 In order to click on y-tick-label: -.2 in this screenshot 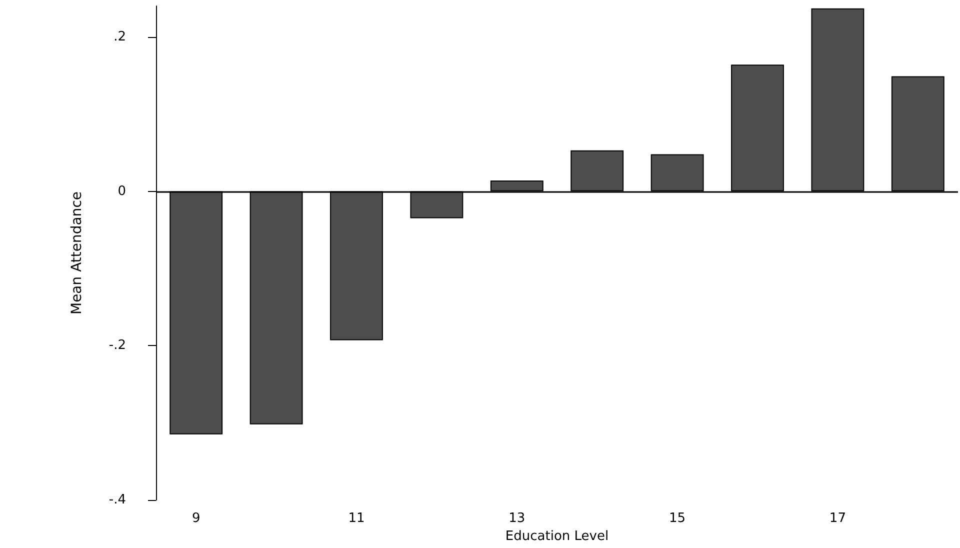, I will do `click(117, 346)`.